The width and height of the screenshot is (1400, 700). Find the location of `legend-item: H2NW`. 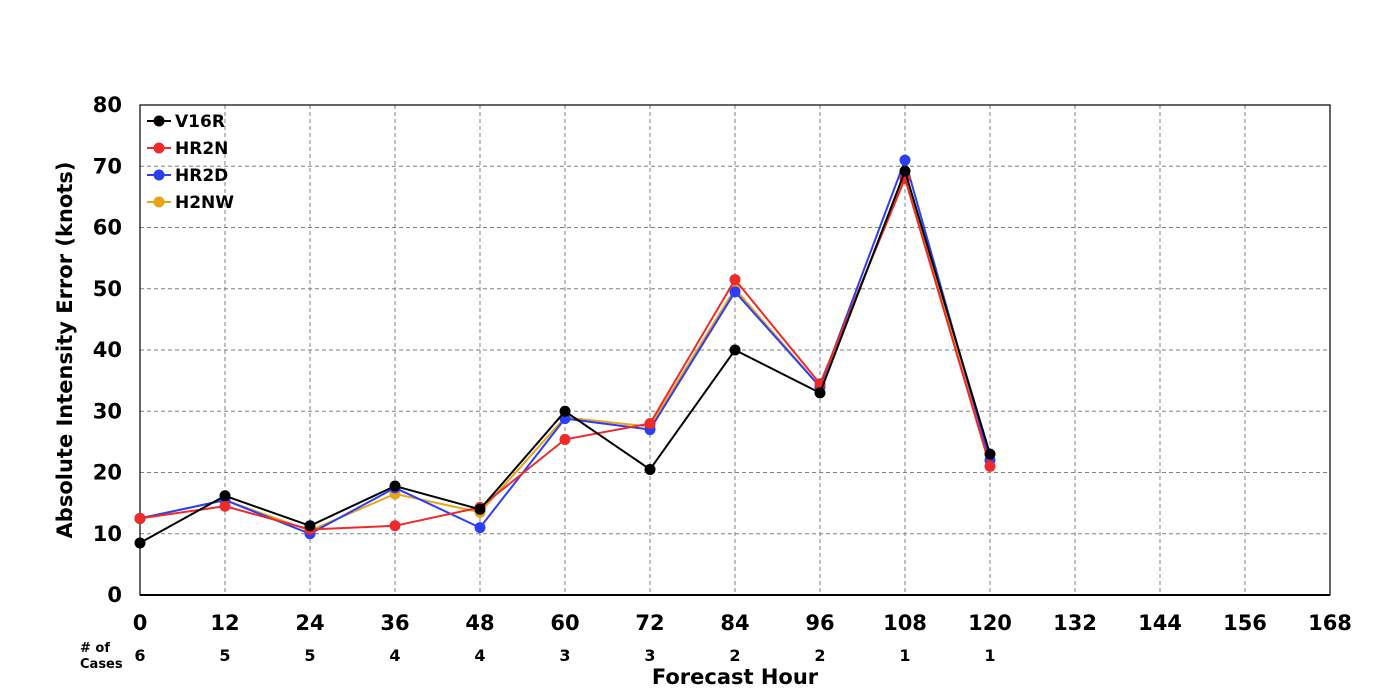

legend-item: H2NW is located at coordinates (190, 203).